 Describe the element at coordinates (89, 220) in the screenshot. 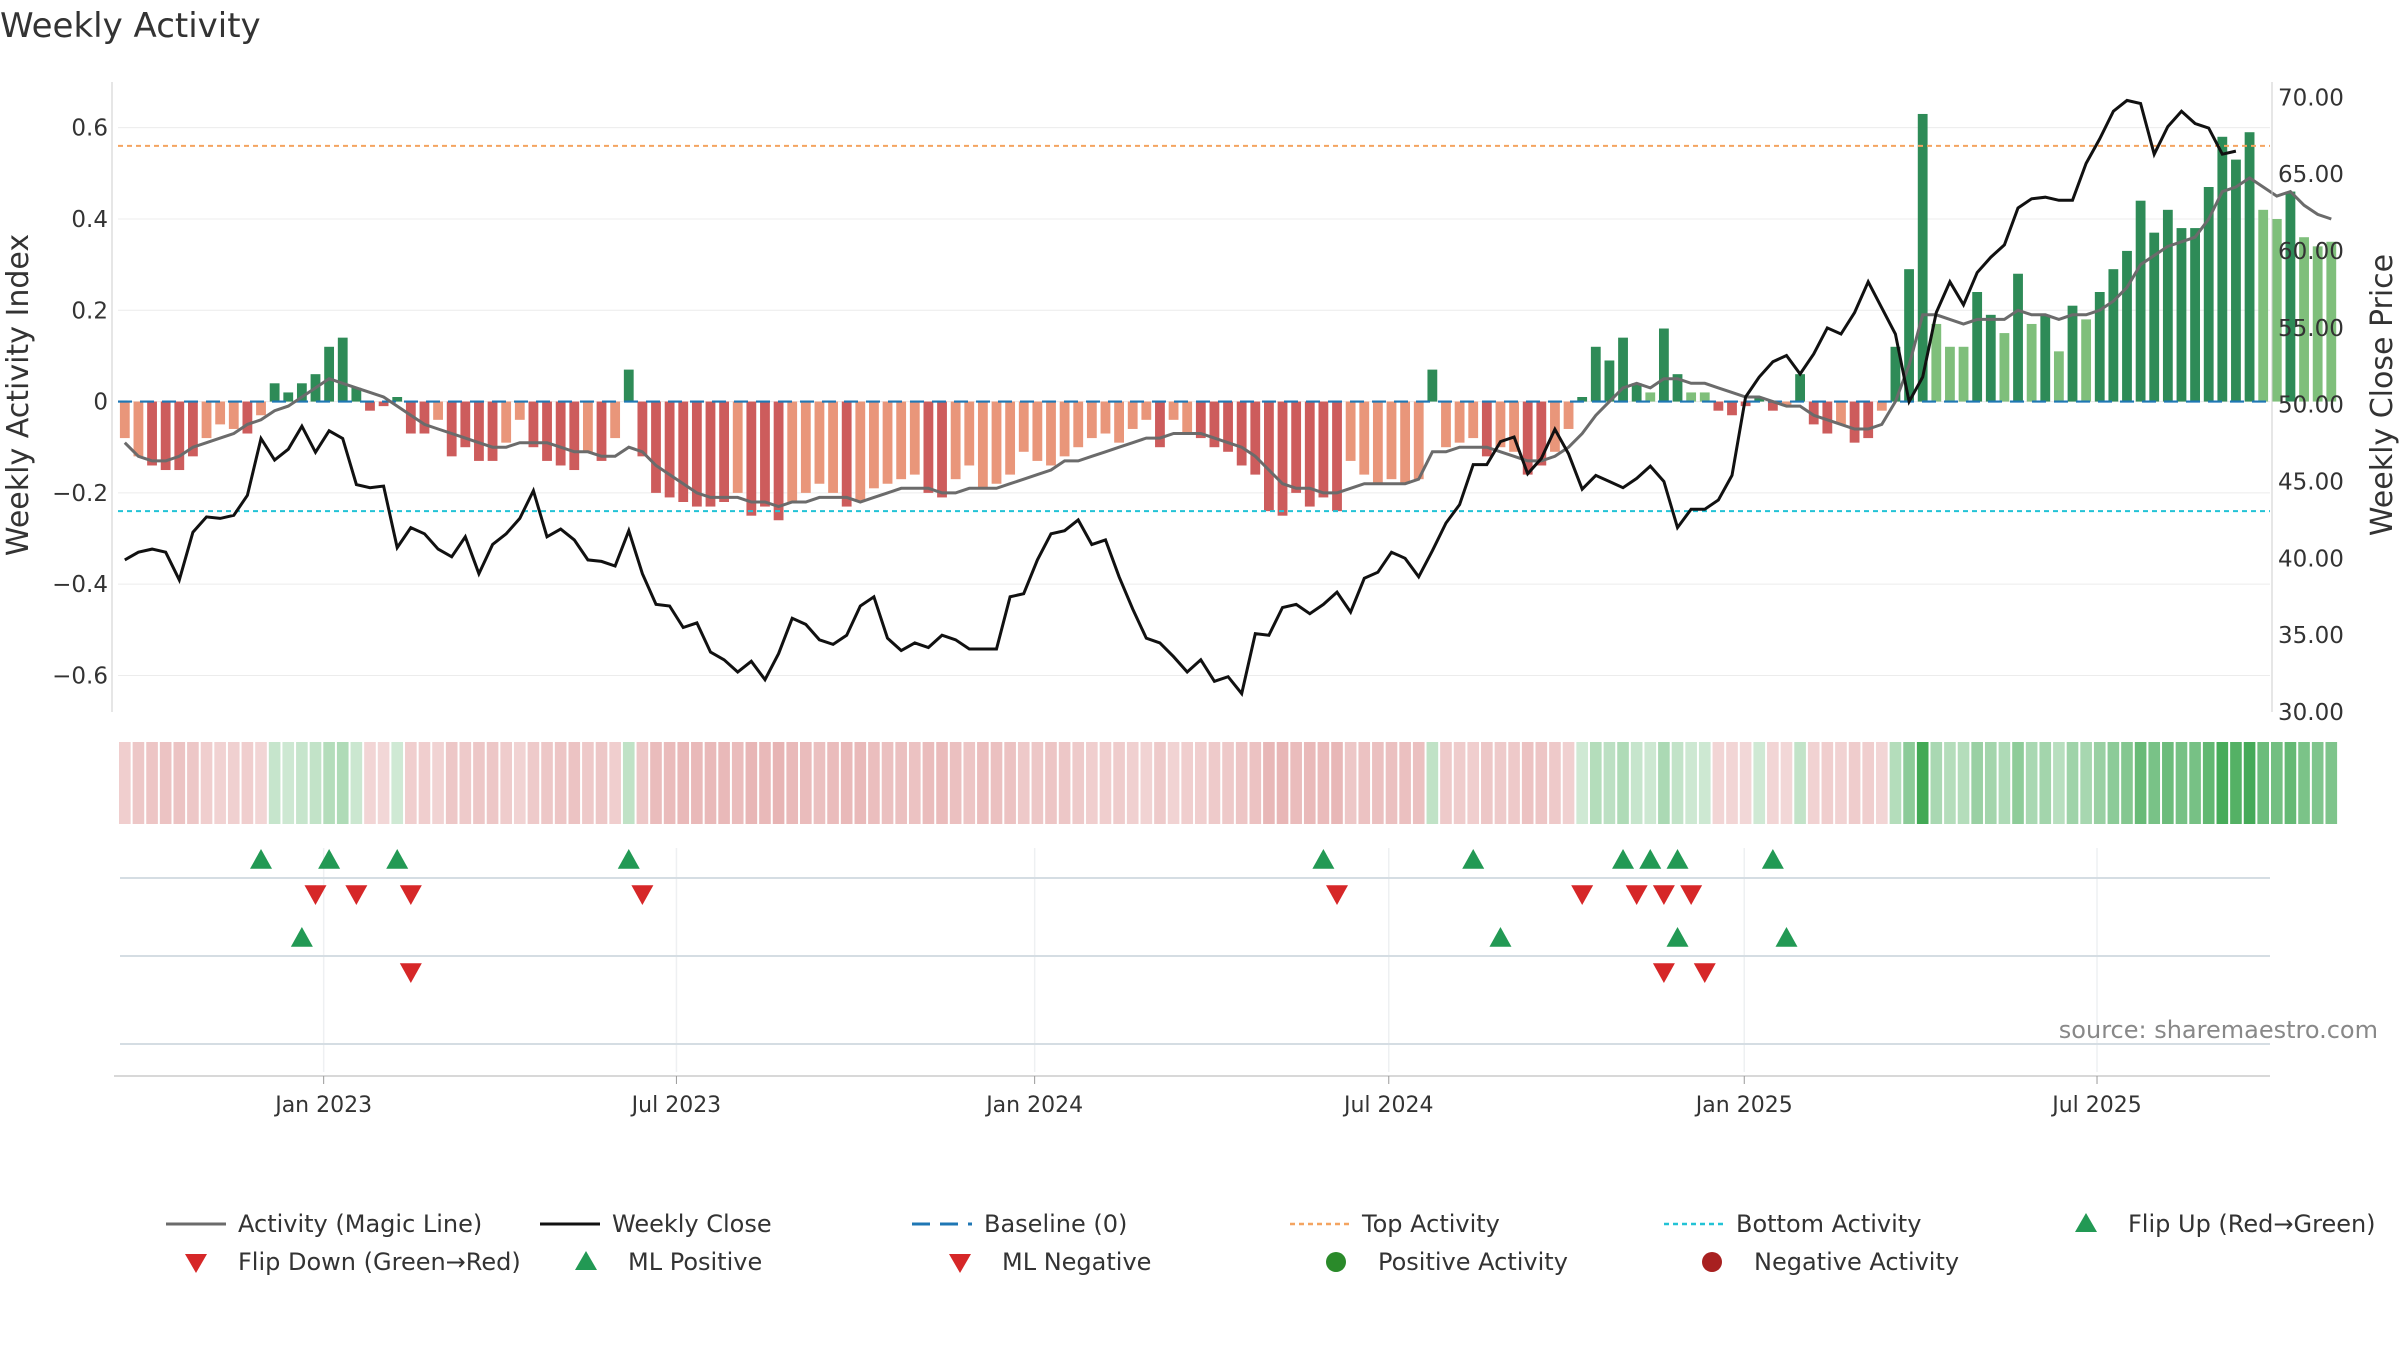

I see `y-tick-left: 0.4` at that location.